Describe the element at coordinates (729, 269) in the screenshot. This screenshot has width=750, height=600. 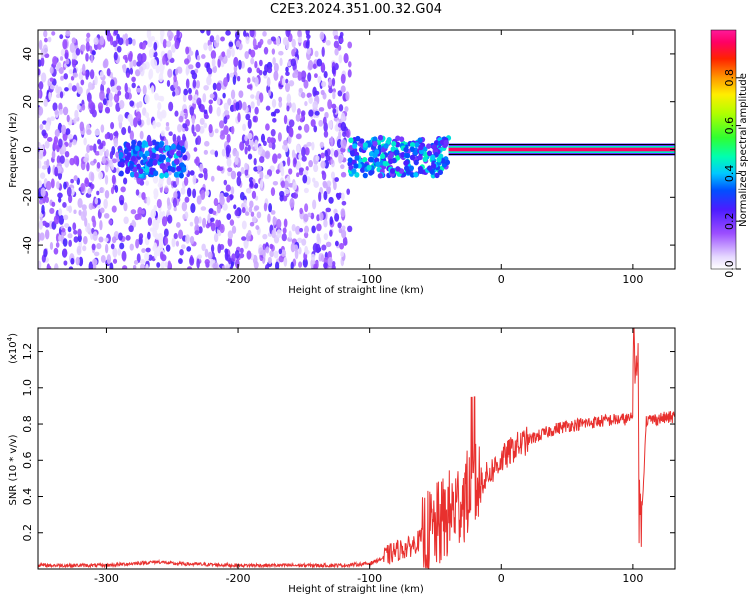
I see `colorbar-tick-label: 0.0` at that location.